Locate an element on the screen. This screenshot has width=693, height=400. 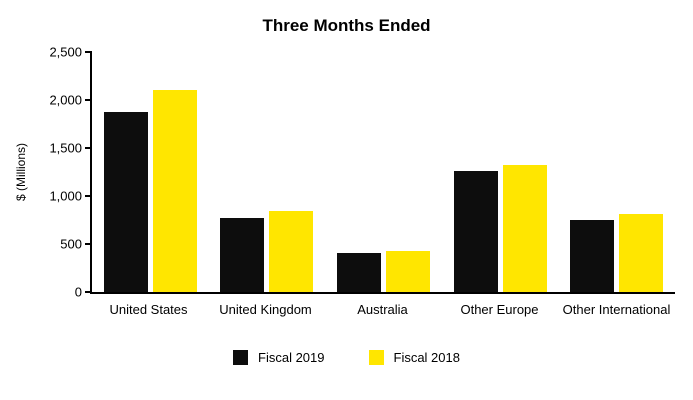
legend-swatch-fiscal-2018 is located at coordinates (376, 357).